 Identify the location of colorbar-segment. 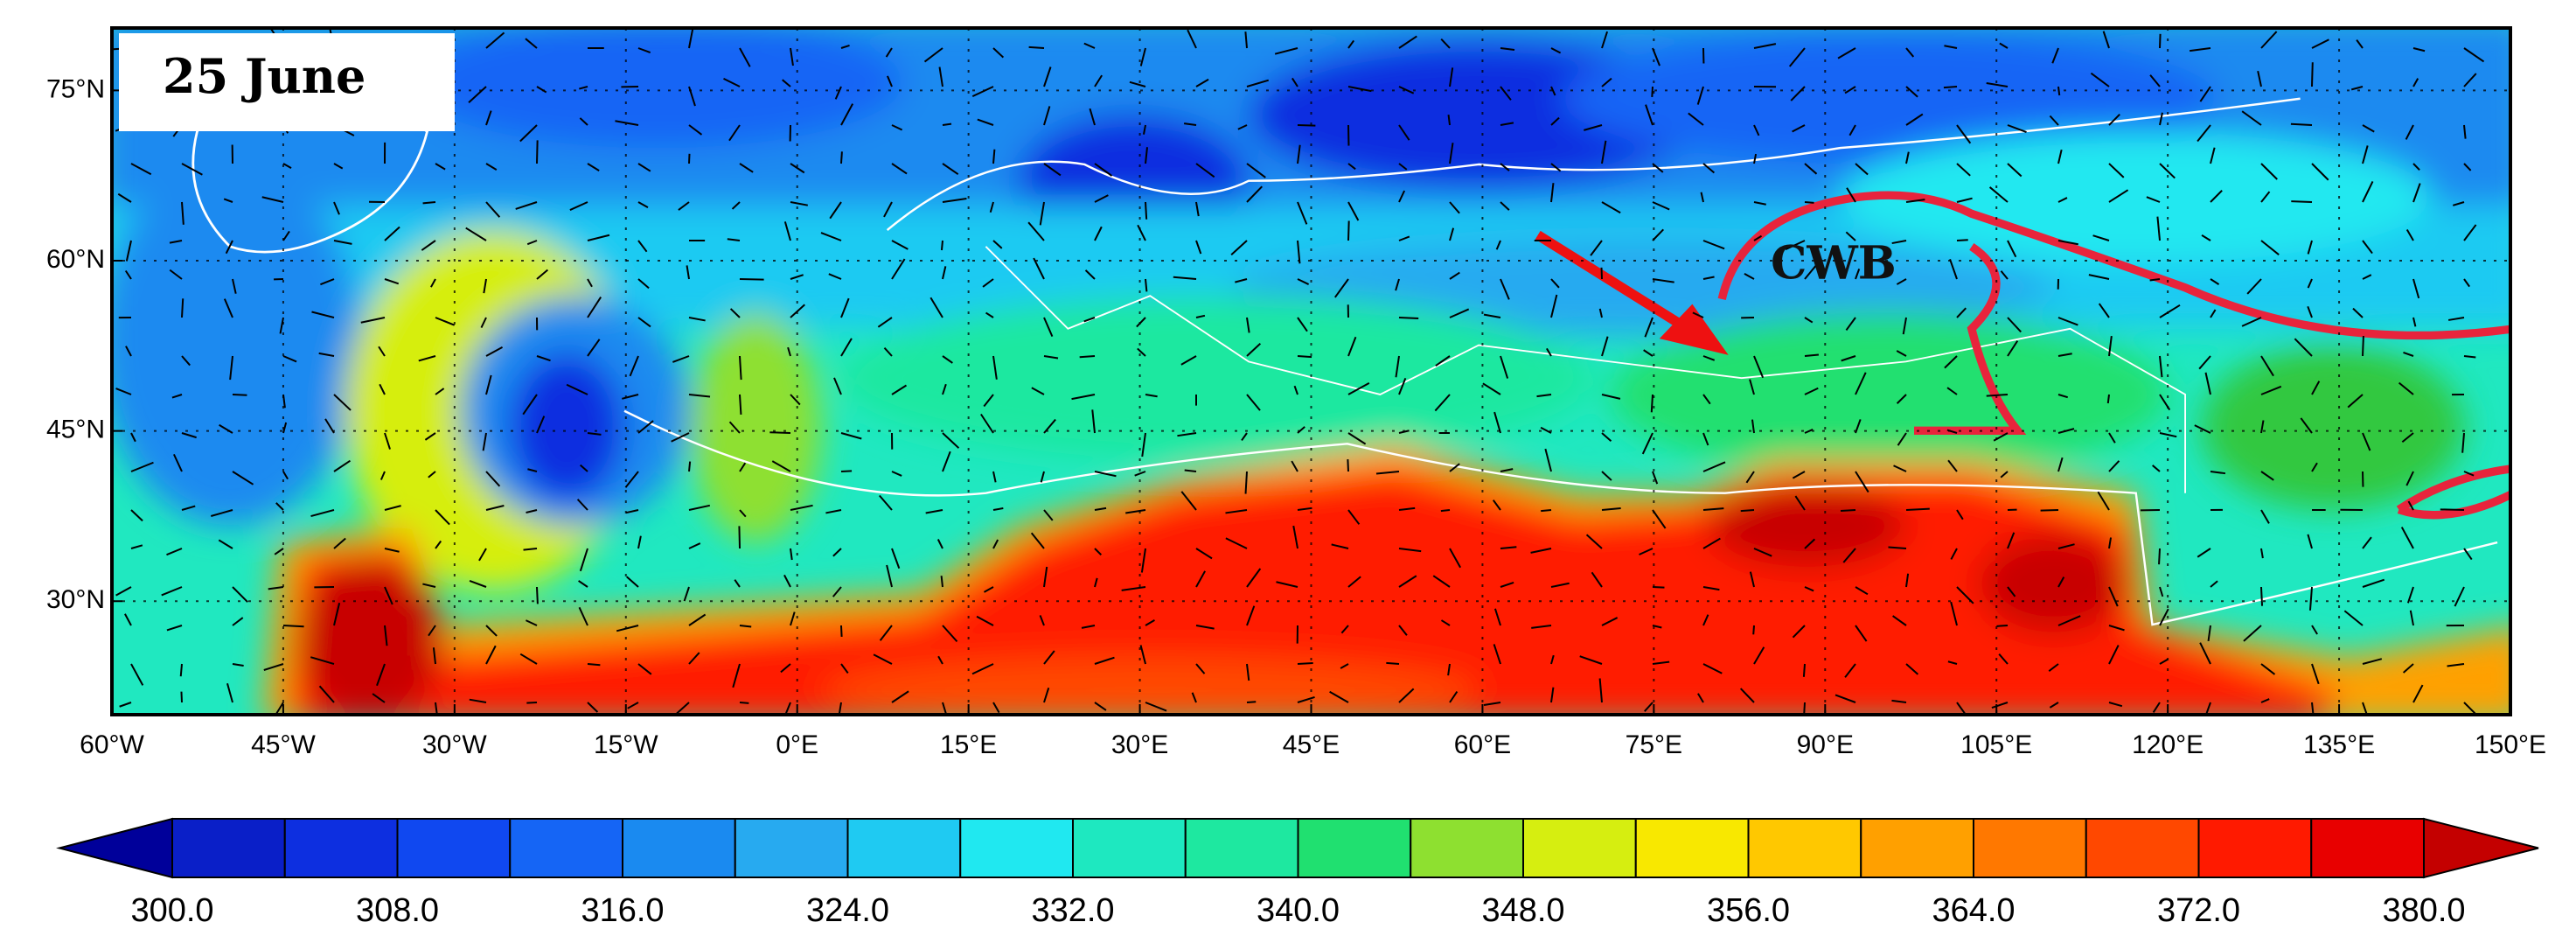
(2030, 848).